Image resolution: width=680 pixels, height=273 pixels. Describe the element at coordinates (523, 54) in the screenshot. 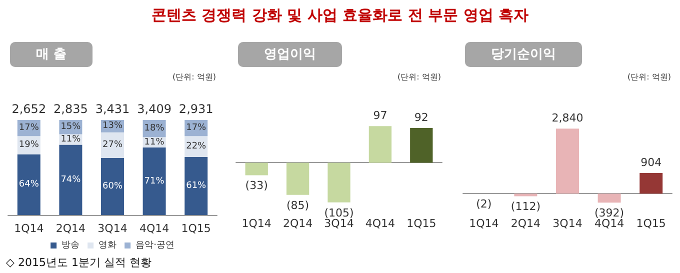

I see `chart-title: 당기순이익` at that location.